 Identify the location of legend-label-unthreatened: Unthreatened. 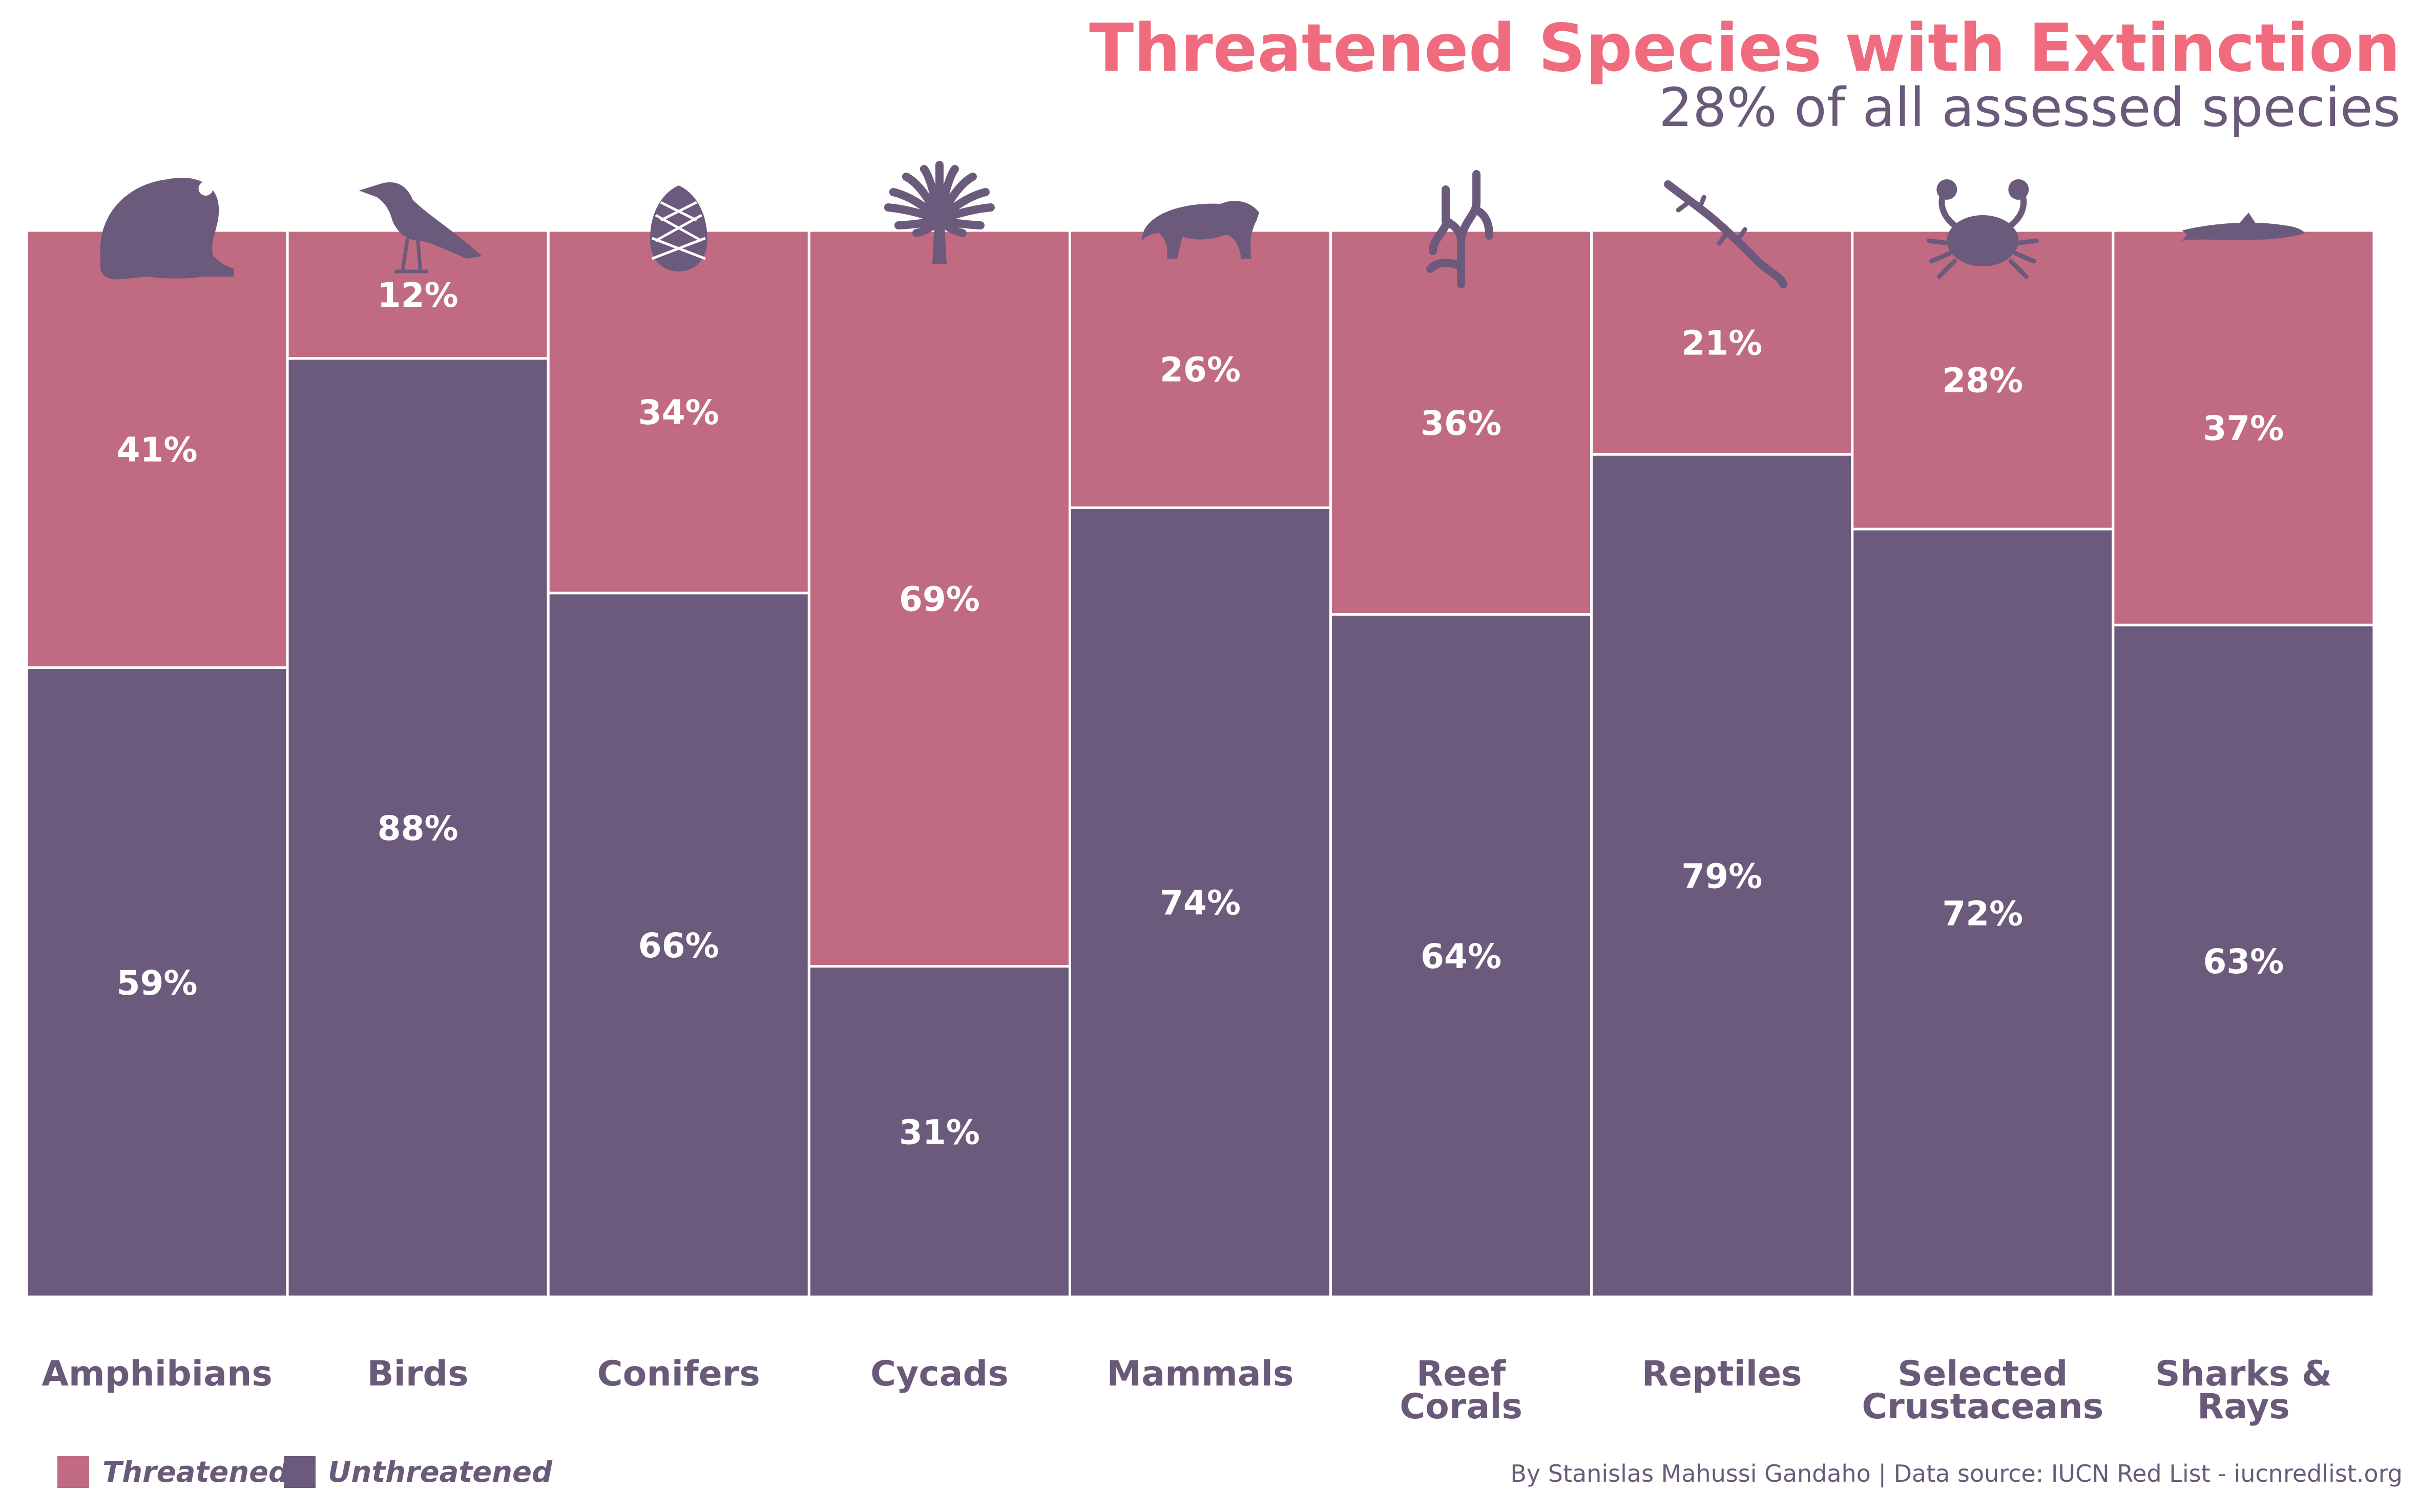
(440, 1472).